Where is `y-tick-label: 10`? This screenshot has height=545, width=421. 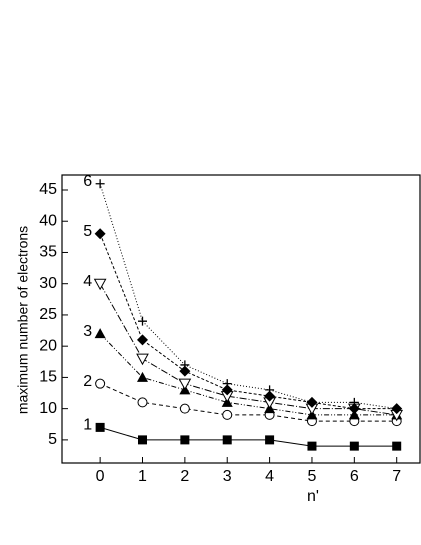 y-tick-label: 10 is located at coordinates (48, 408).